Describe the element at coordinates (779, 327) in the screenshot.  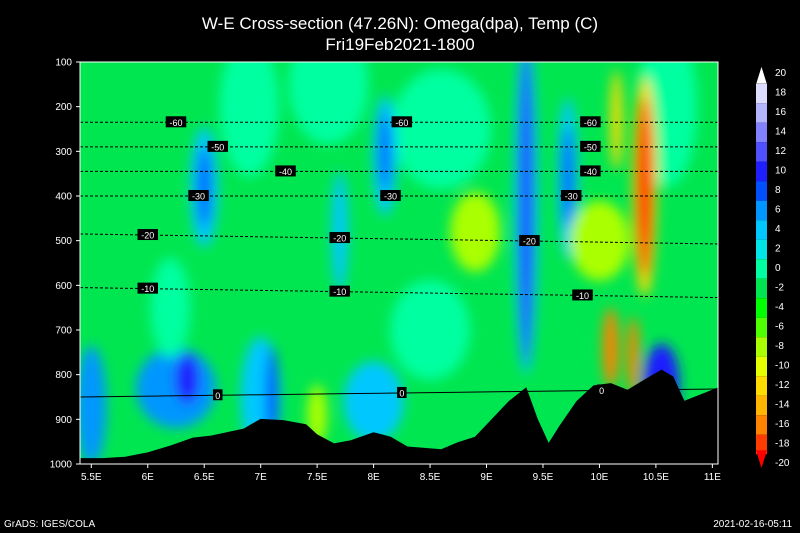
I see `colorbar-label: -6` at that location.